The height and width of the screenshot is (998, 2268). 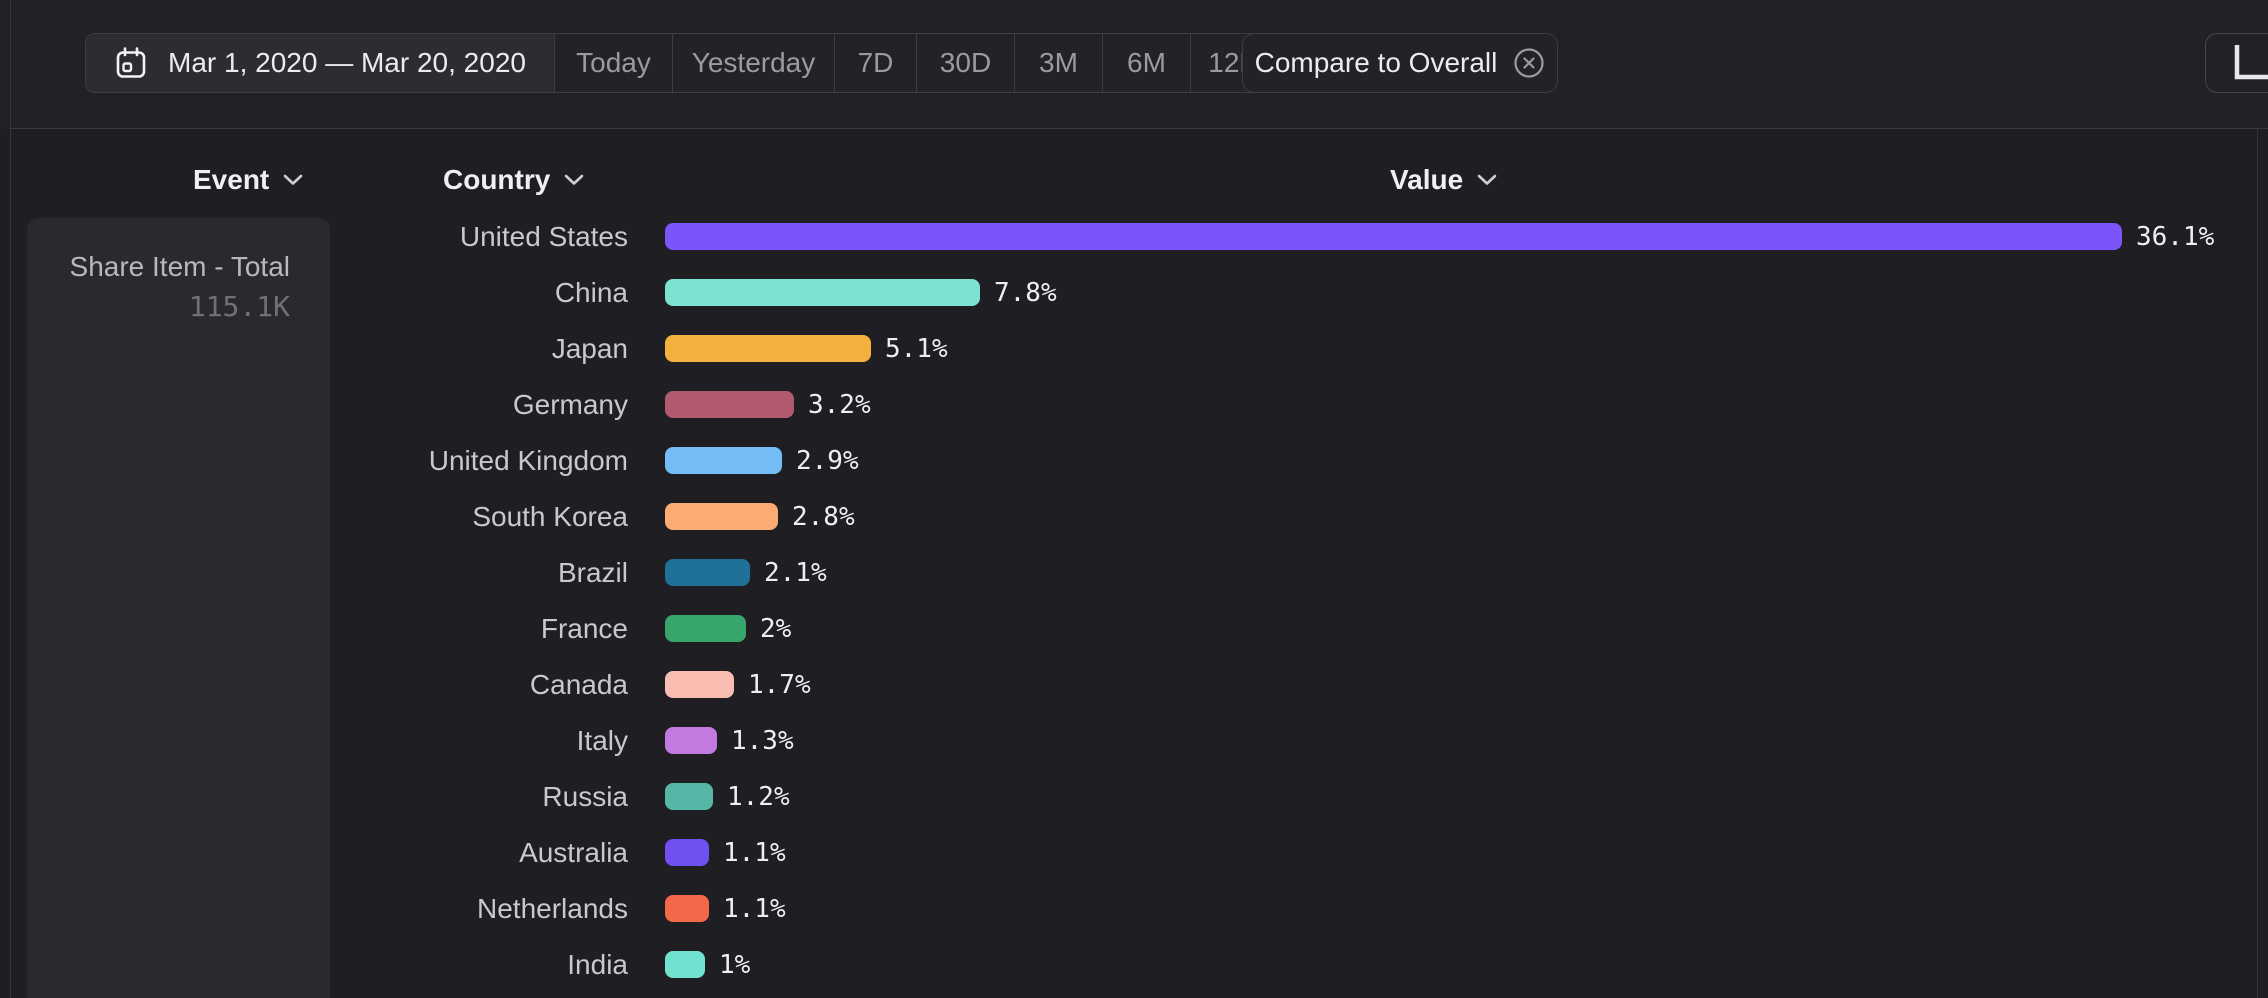 I want to click on column-header-country: Country, so click(x=513, y=180).